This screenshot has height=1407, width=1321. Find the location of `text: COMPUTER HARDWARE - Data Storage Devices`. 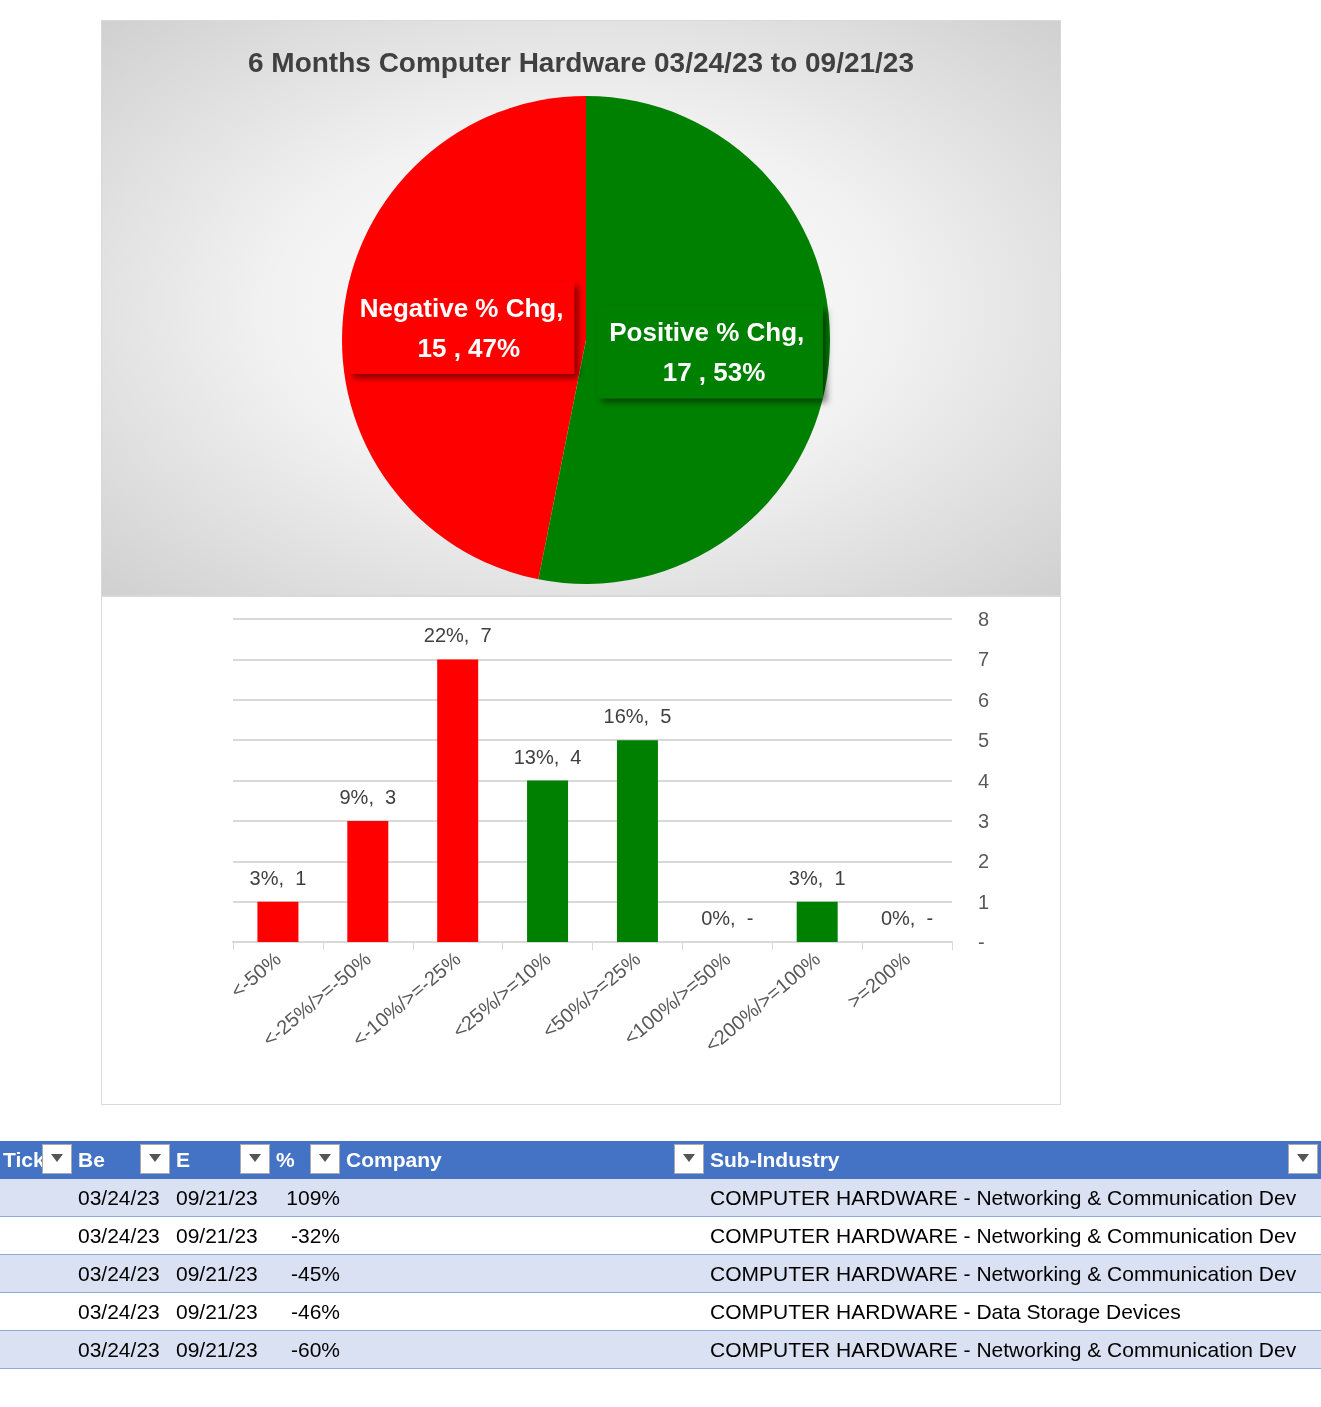

text: COMPUTER HARDWARE - Data Storage Devices is located at coordinates (945, 1311).